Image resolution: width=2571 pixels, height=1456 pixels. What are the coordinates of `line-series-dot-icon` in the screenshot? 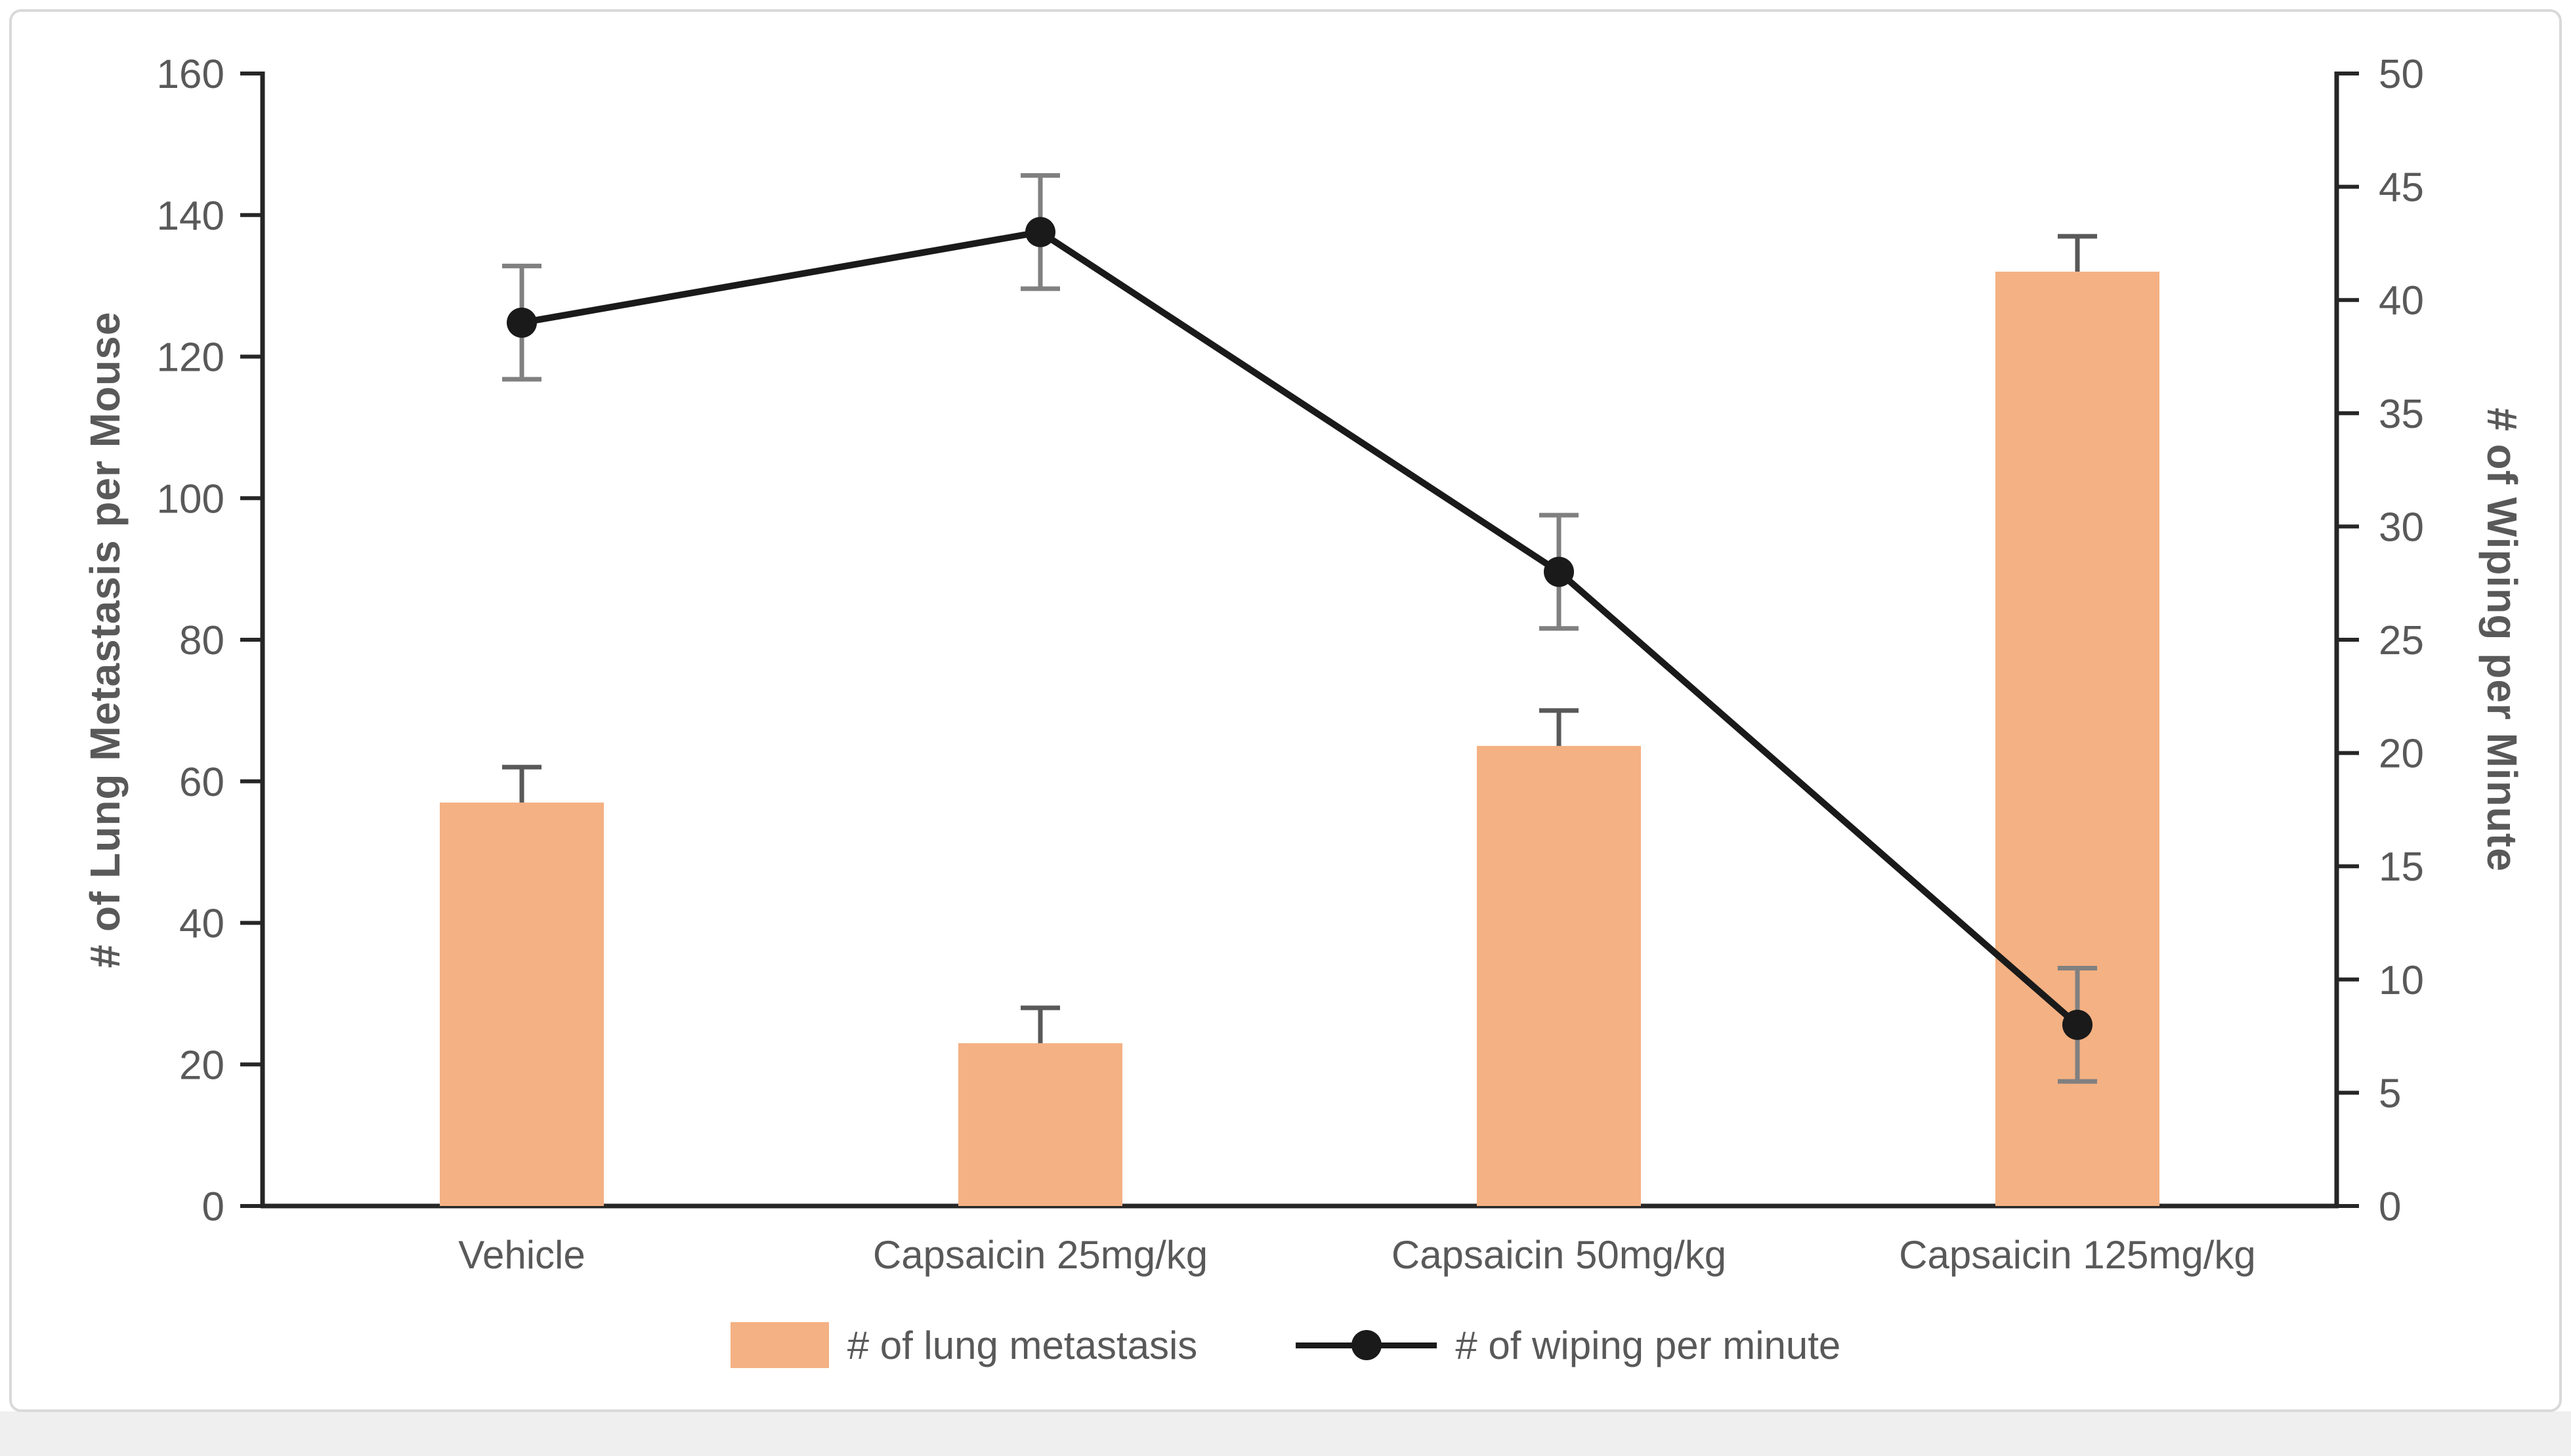 It's located at (1366, 1345).